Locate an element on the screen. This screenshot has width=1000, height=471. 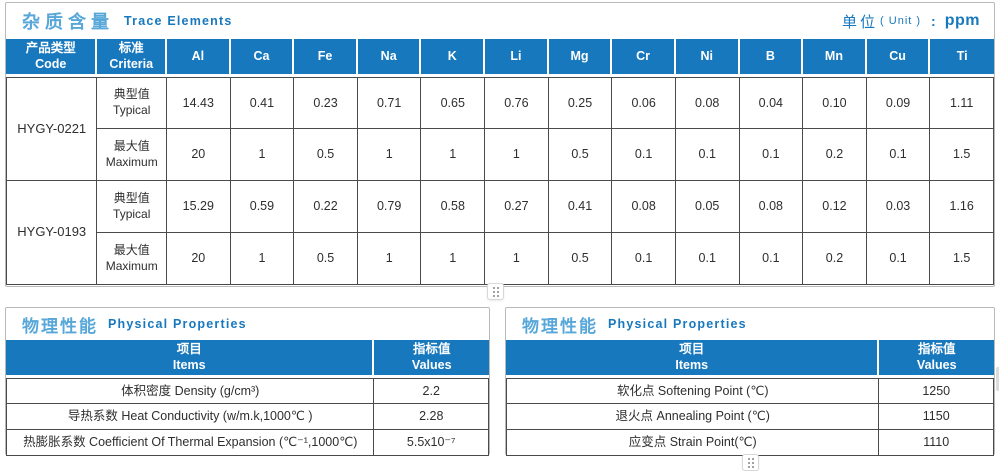
property-value-cell: 1110 is located at coordinates (936, 443).